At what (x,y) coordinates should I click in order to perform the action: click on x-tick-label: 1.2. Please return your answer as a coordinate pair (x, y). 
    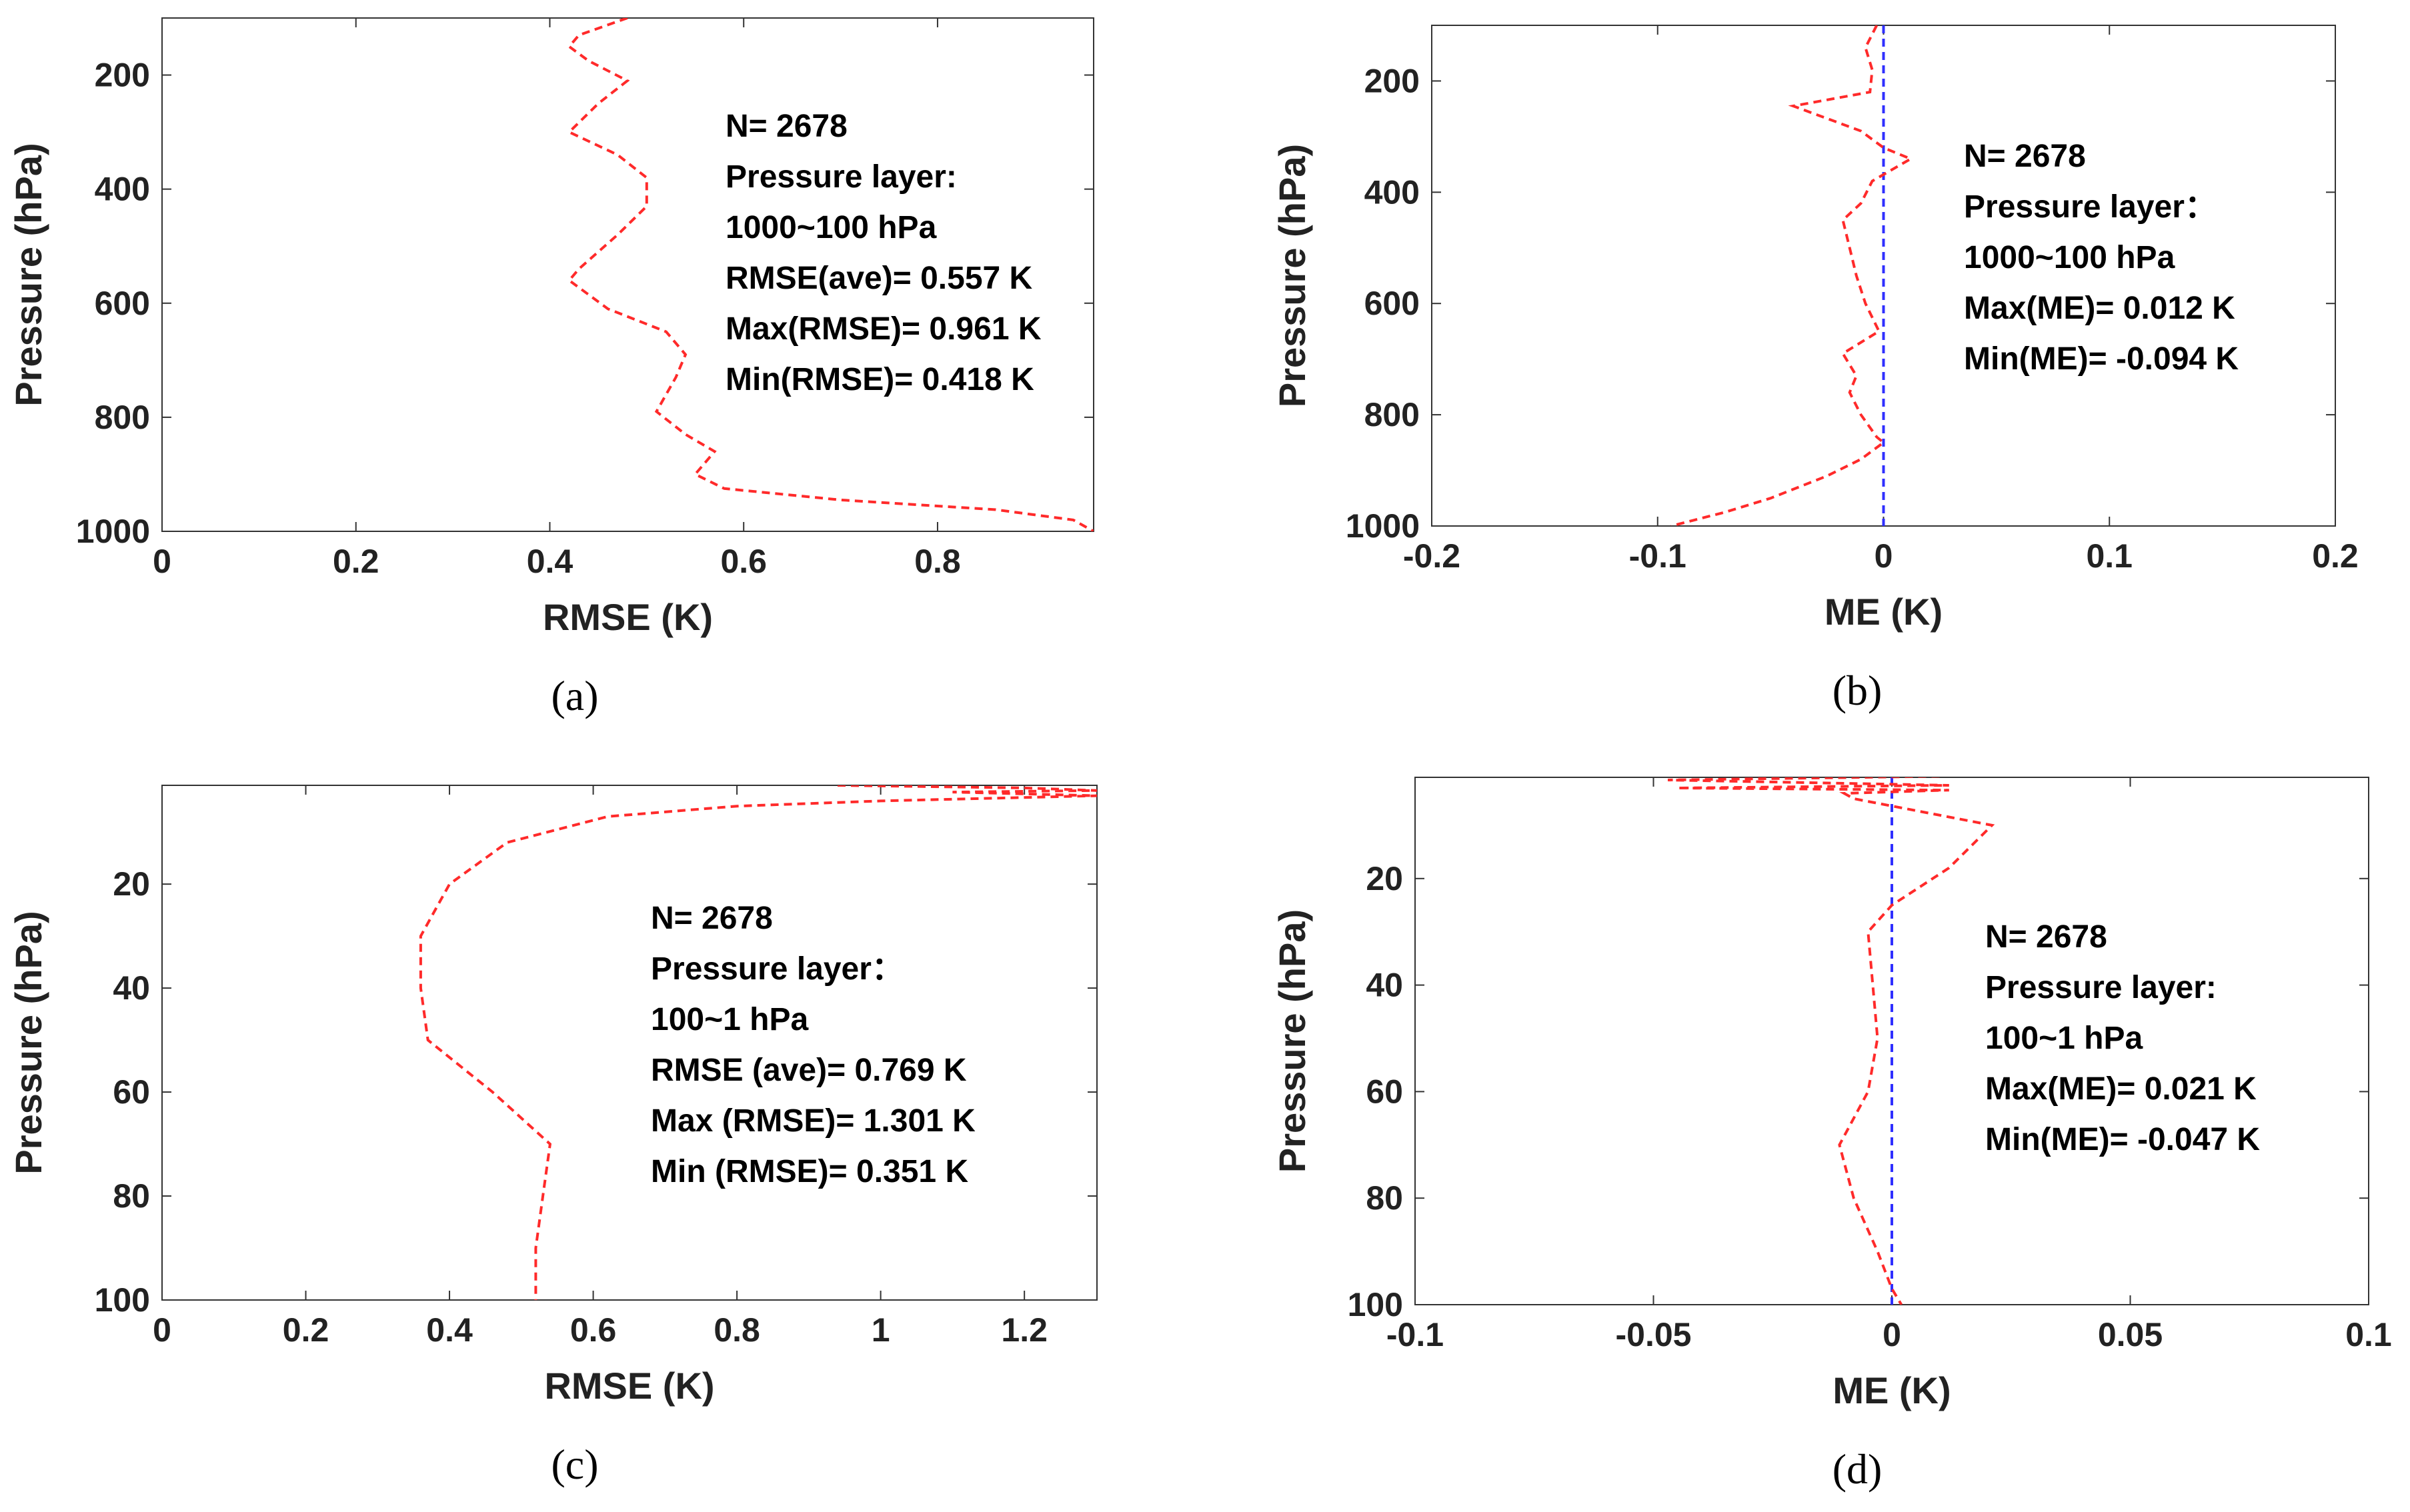
    Looking at the image, I should click on (1024, 1330).